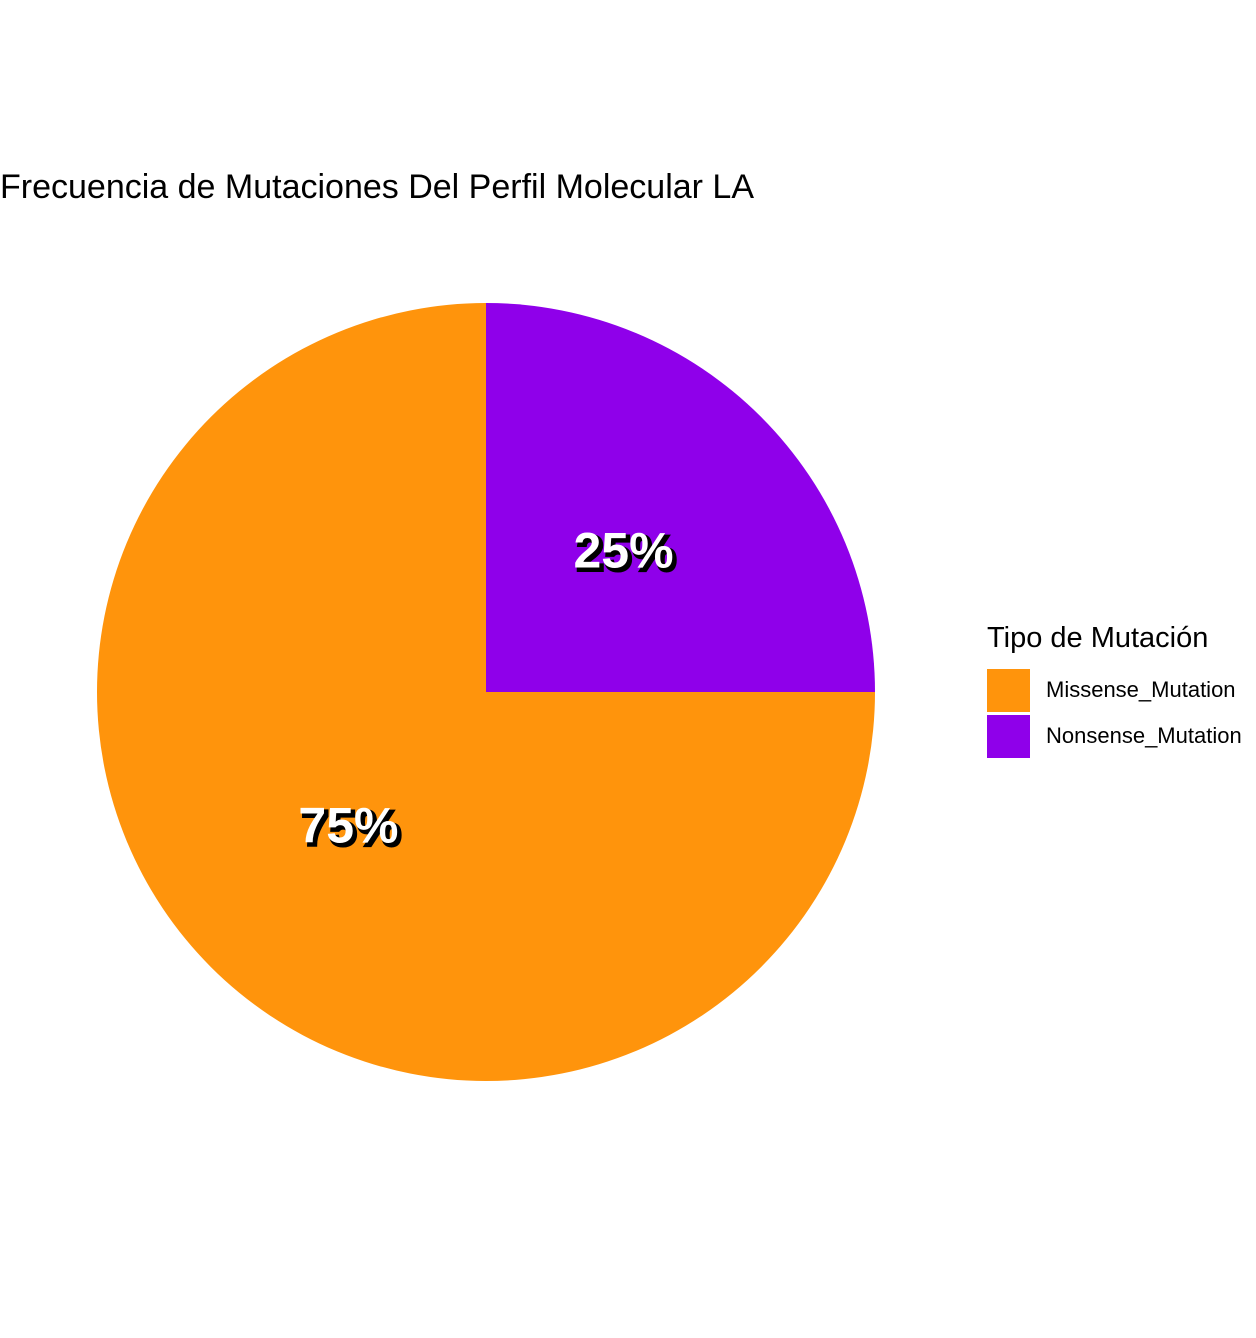 Image resolution: width=1256 pixels, height=1338 pixels. I want to click on pie-label-shadow: 75%, so click(351, 829).